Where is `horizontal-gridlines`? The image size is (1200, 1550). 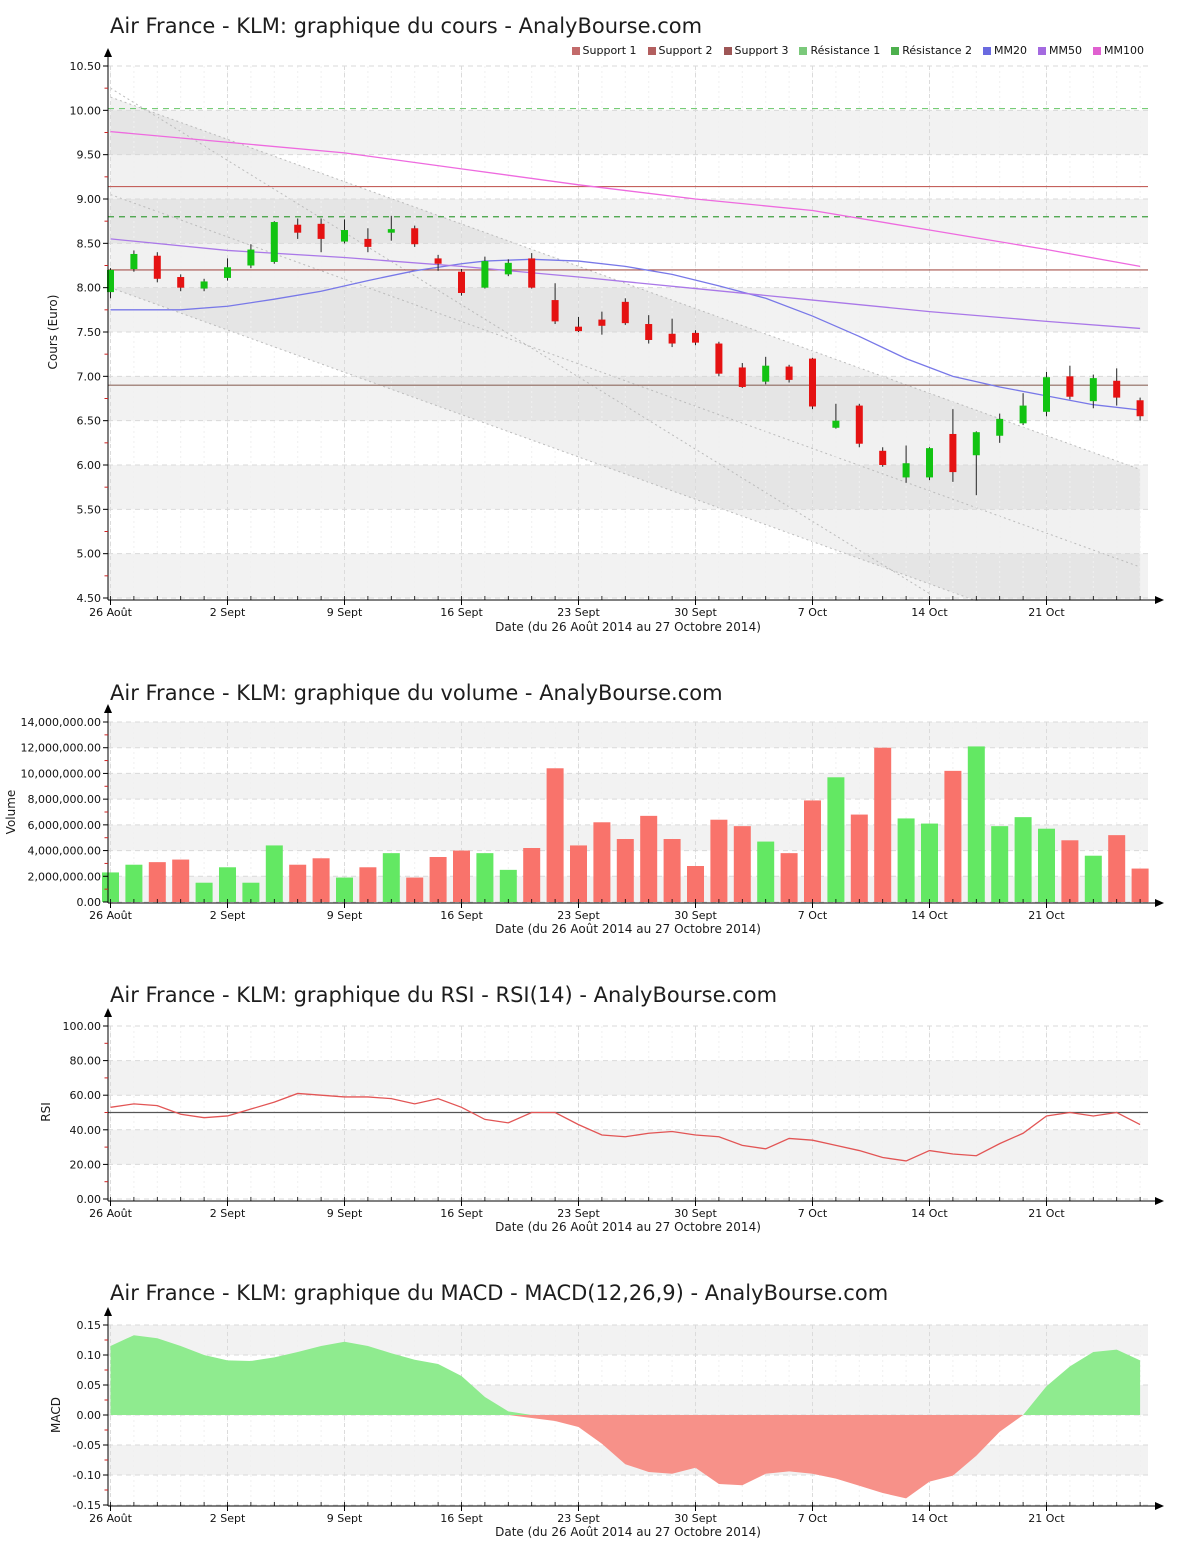
horizontal-gridlines is located at coordinates (628, 1112).